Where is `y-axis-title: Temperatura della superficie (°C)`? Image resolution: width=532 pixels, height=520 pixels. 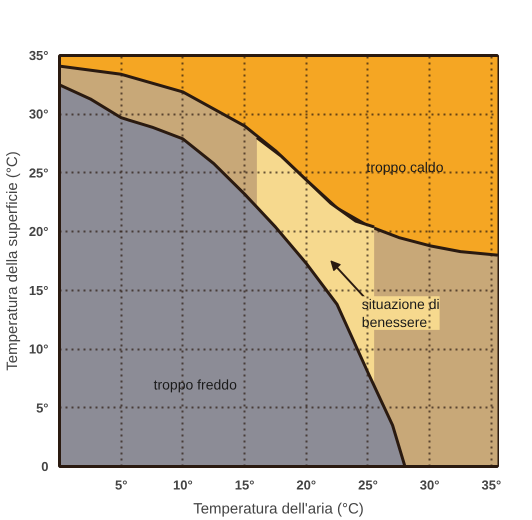 y-axis-title: Temperatura della superficie (°C) is located at coordinates (12, 261).